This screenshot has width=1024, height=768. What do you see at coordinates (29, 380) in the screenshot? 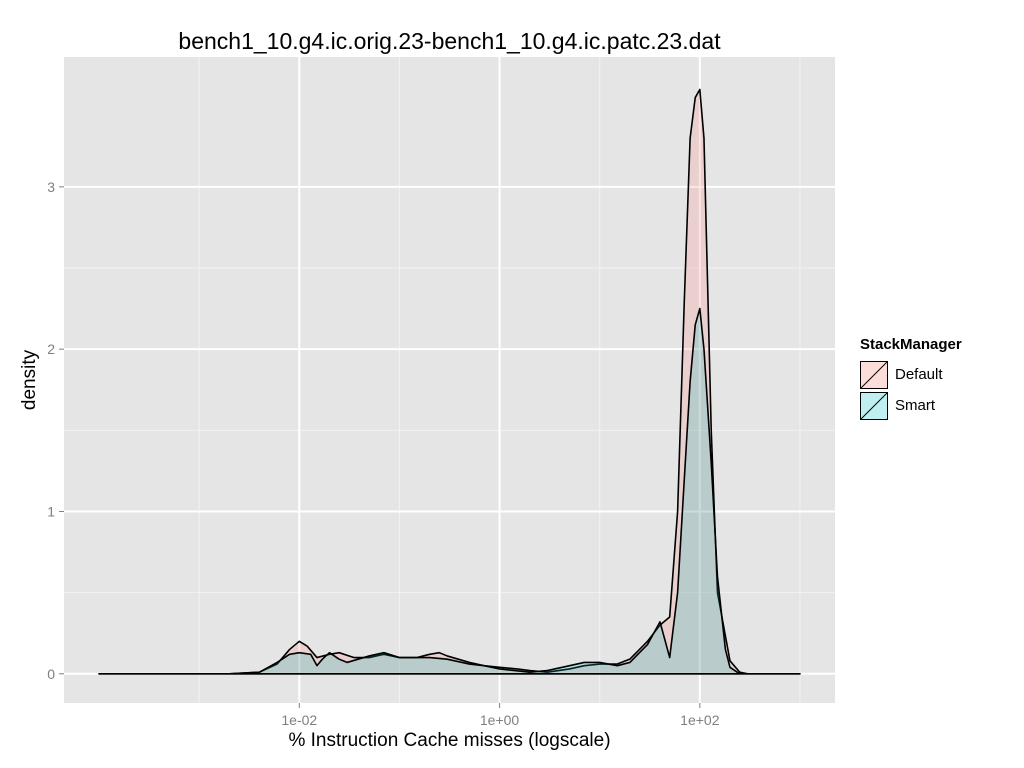
I see `y-axis-label: density` at bounding box center [29, 380].